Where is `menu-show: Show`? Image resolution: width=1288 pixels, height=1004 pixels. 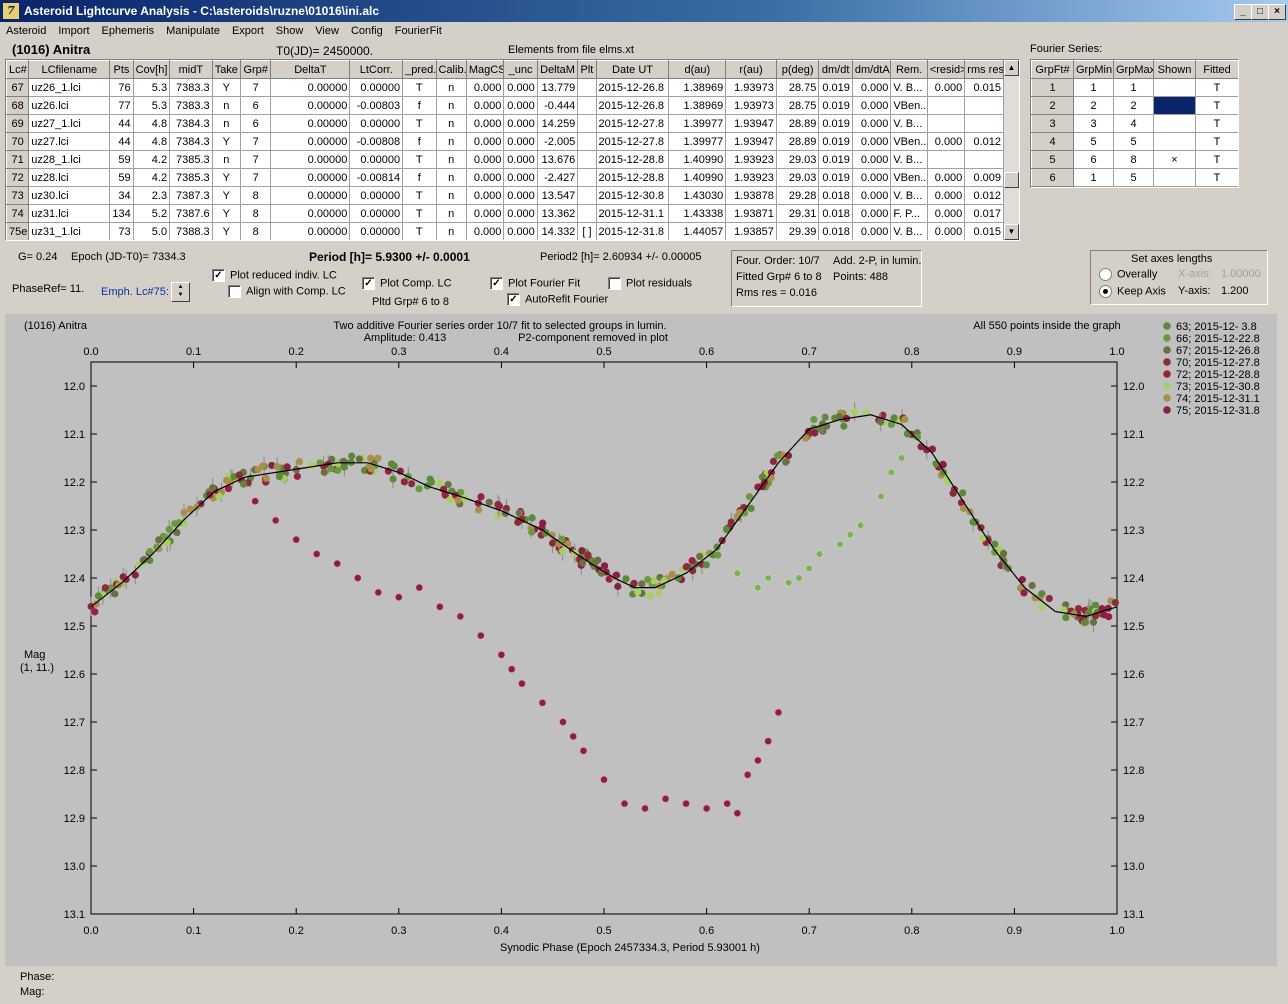 menu-show: Show is located at coordinates (289, 31).